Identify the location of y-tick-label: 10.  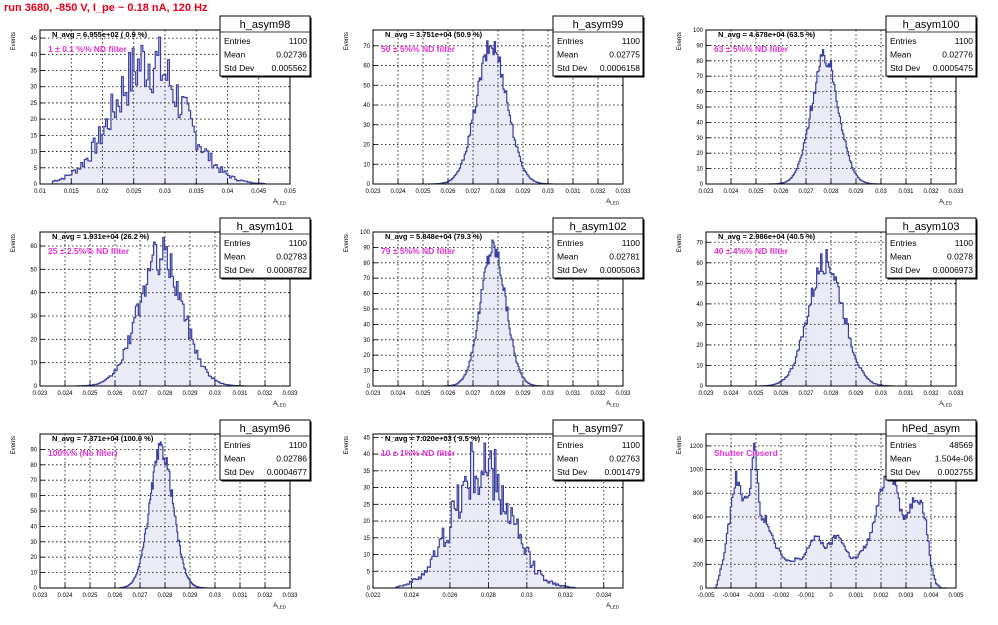
(699, 366).